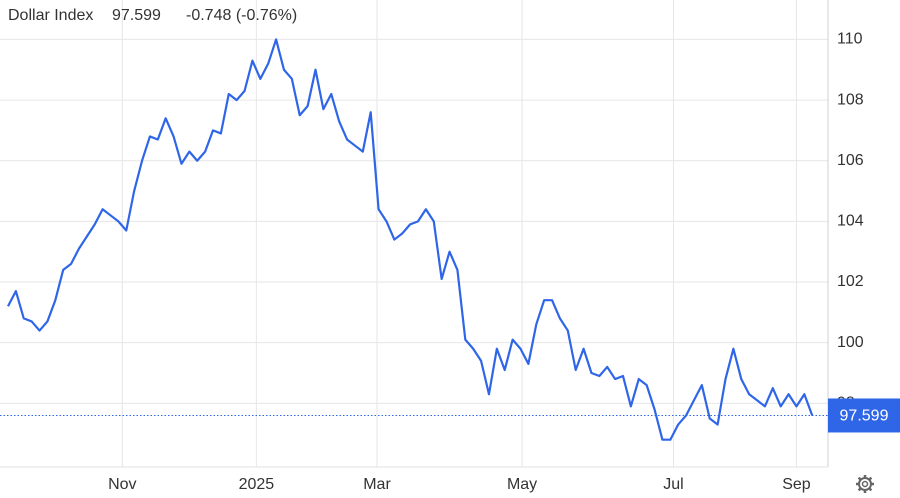  Describe the element at coordinates (850, 39) in the screenshot. I see `y-tick-label: 110` at that location.